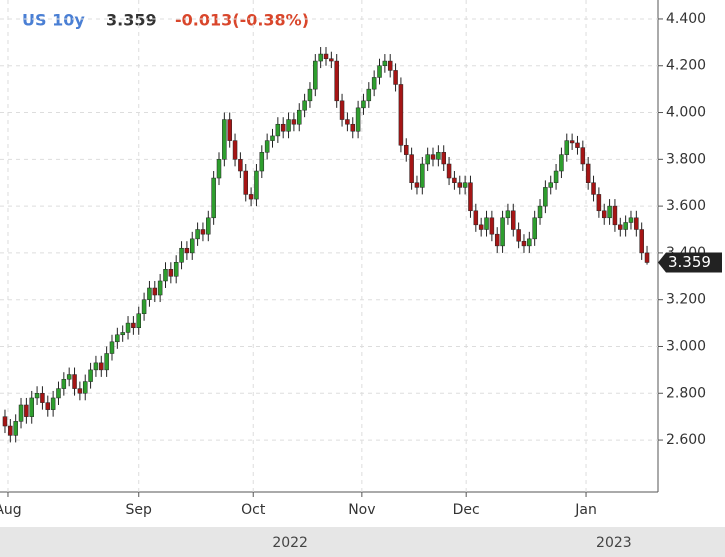  What do you see at coordinates (690, 262) in the screenshot?
I see `price-tag` at bounding box center [690, 262].